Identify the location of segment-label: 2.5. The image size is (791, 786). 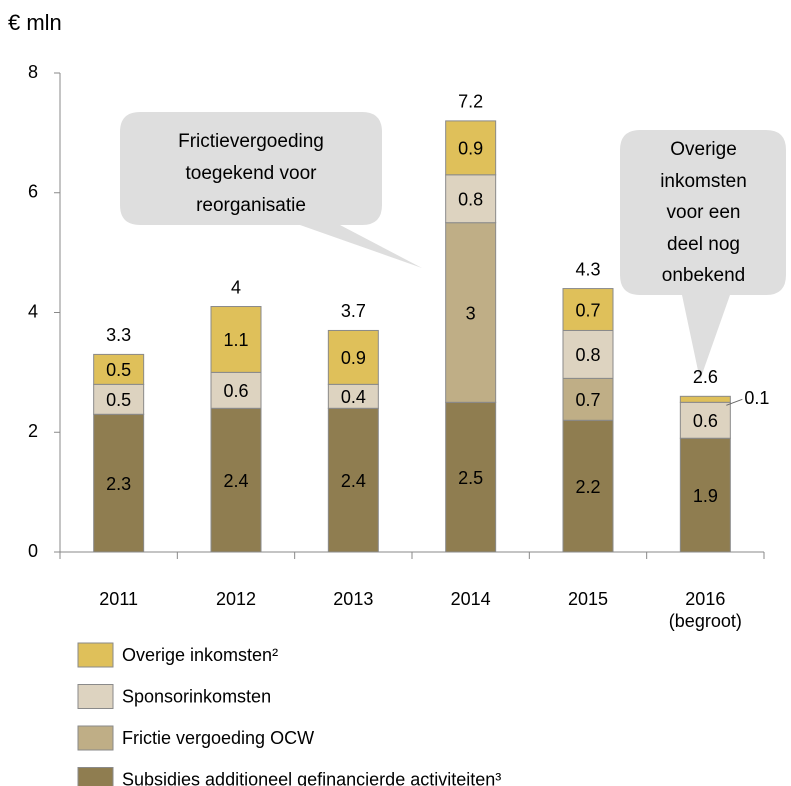
(470, 478).